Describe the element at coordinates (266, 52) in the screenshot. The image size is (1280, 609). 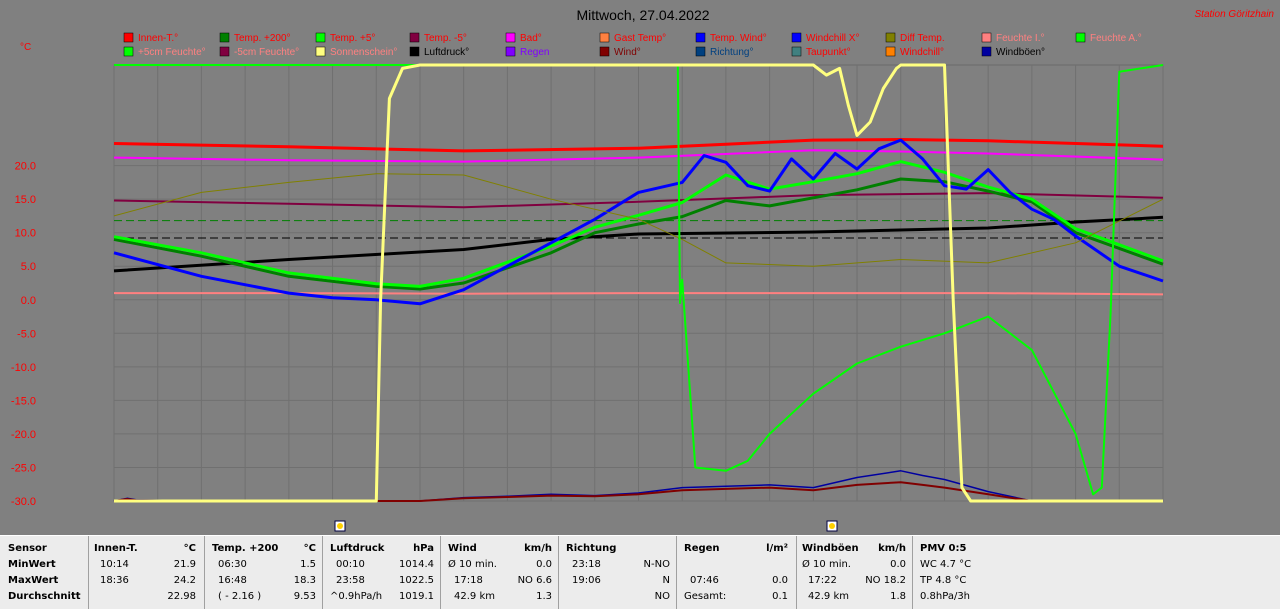
I see `legend-label: -5cm Feuchte°` at that location.